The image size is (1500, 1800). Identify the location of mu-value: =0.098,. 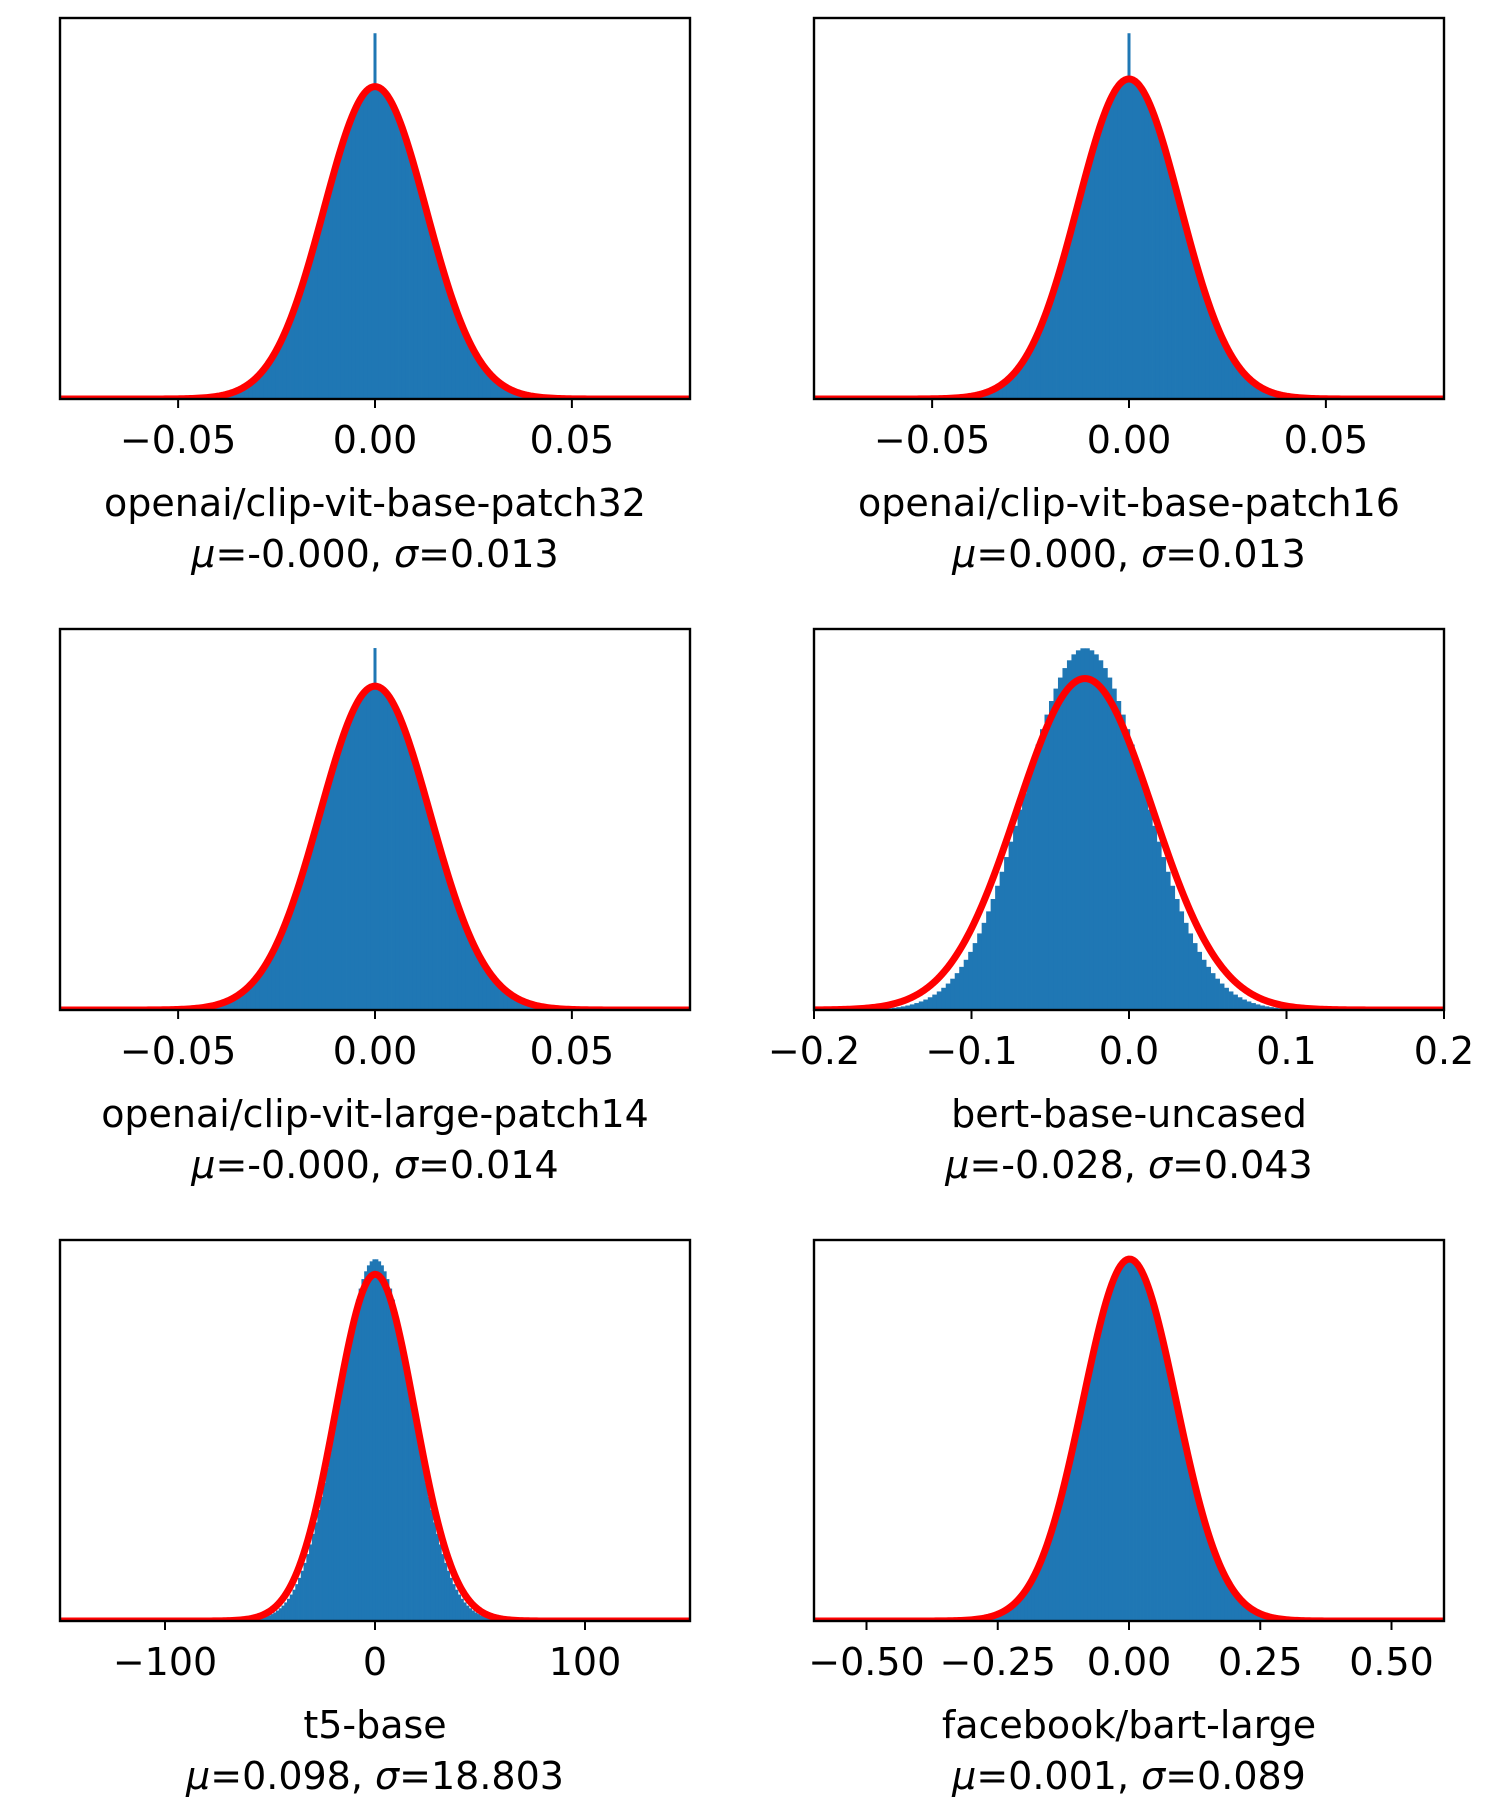
(292, 1776).